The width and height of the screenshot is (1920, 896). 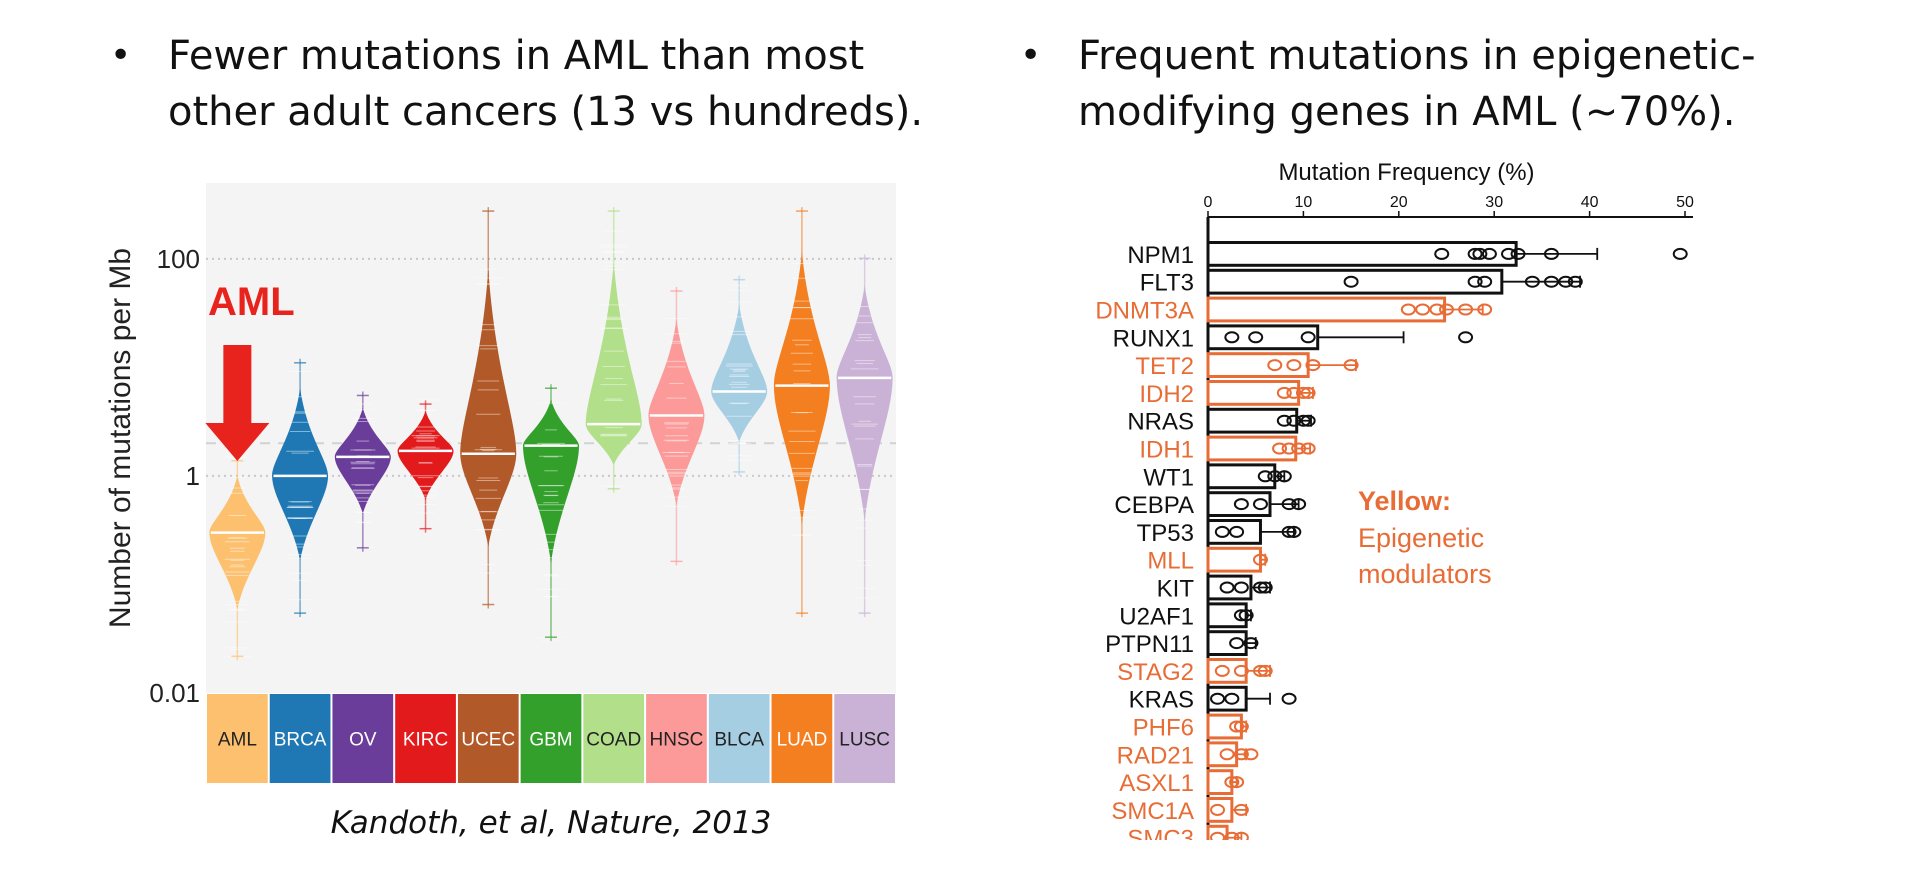 I want to click on bar-row-idh1, so click(x=1261, y=448).